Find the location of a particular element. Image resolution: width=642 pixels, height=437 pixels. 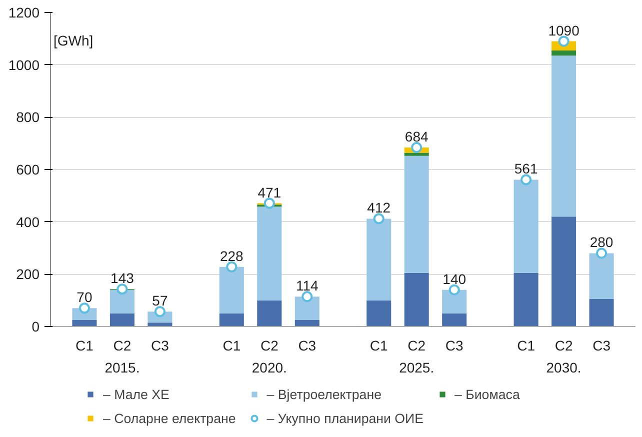

y-axis-title: [GWh] is located at coordinates (74, 40).